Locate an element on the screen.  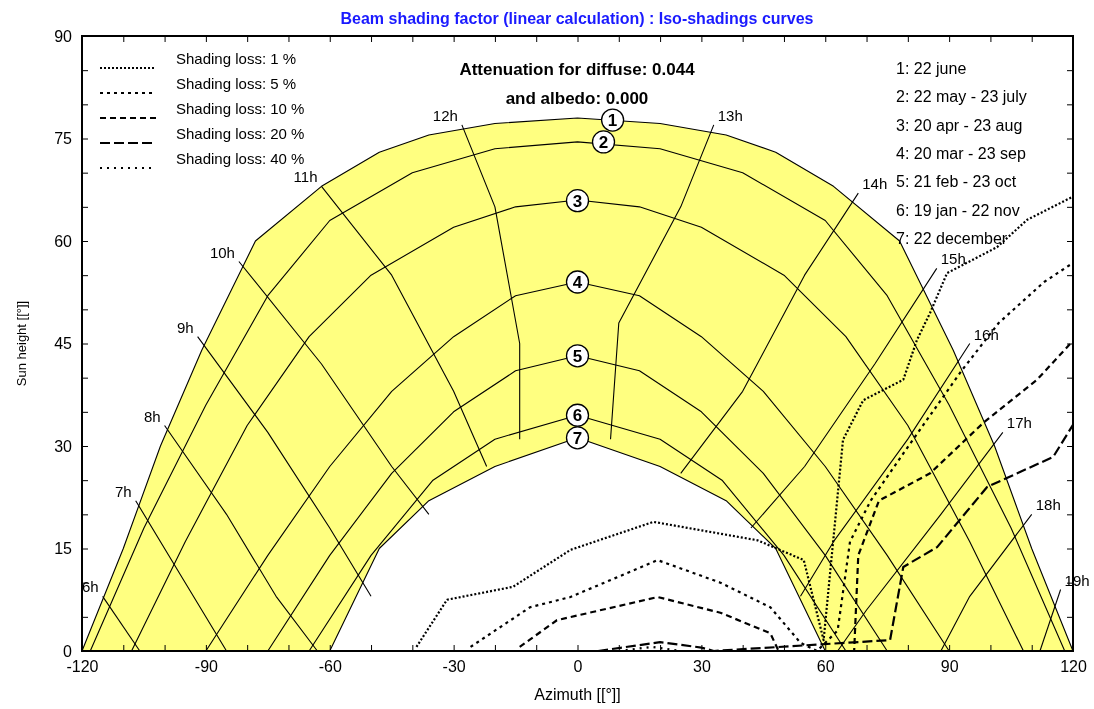
series-label: 16h is located at coordinates (986, 334).